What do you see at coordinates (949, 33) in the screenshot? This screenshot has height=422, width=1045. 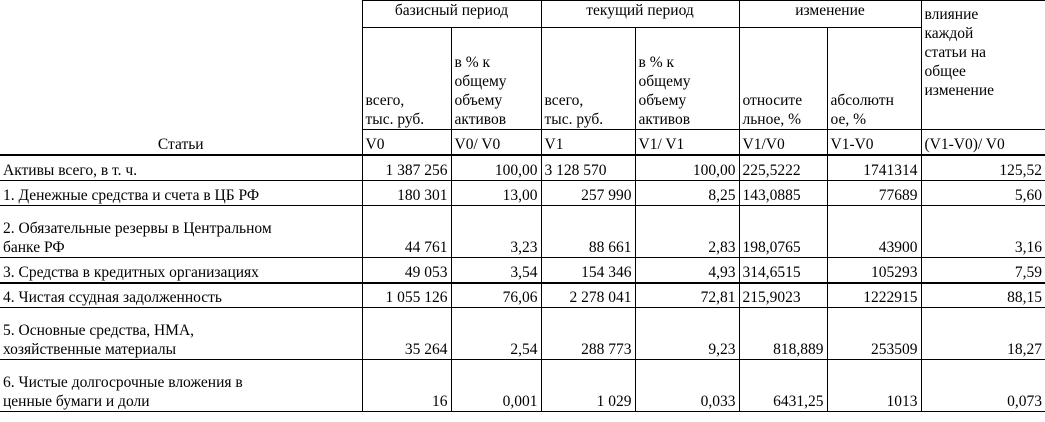 I see `influence-header-line: каждой` at bounding box center [949, 33].